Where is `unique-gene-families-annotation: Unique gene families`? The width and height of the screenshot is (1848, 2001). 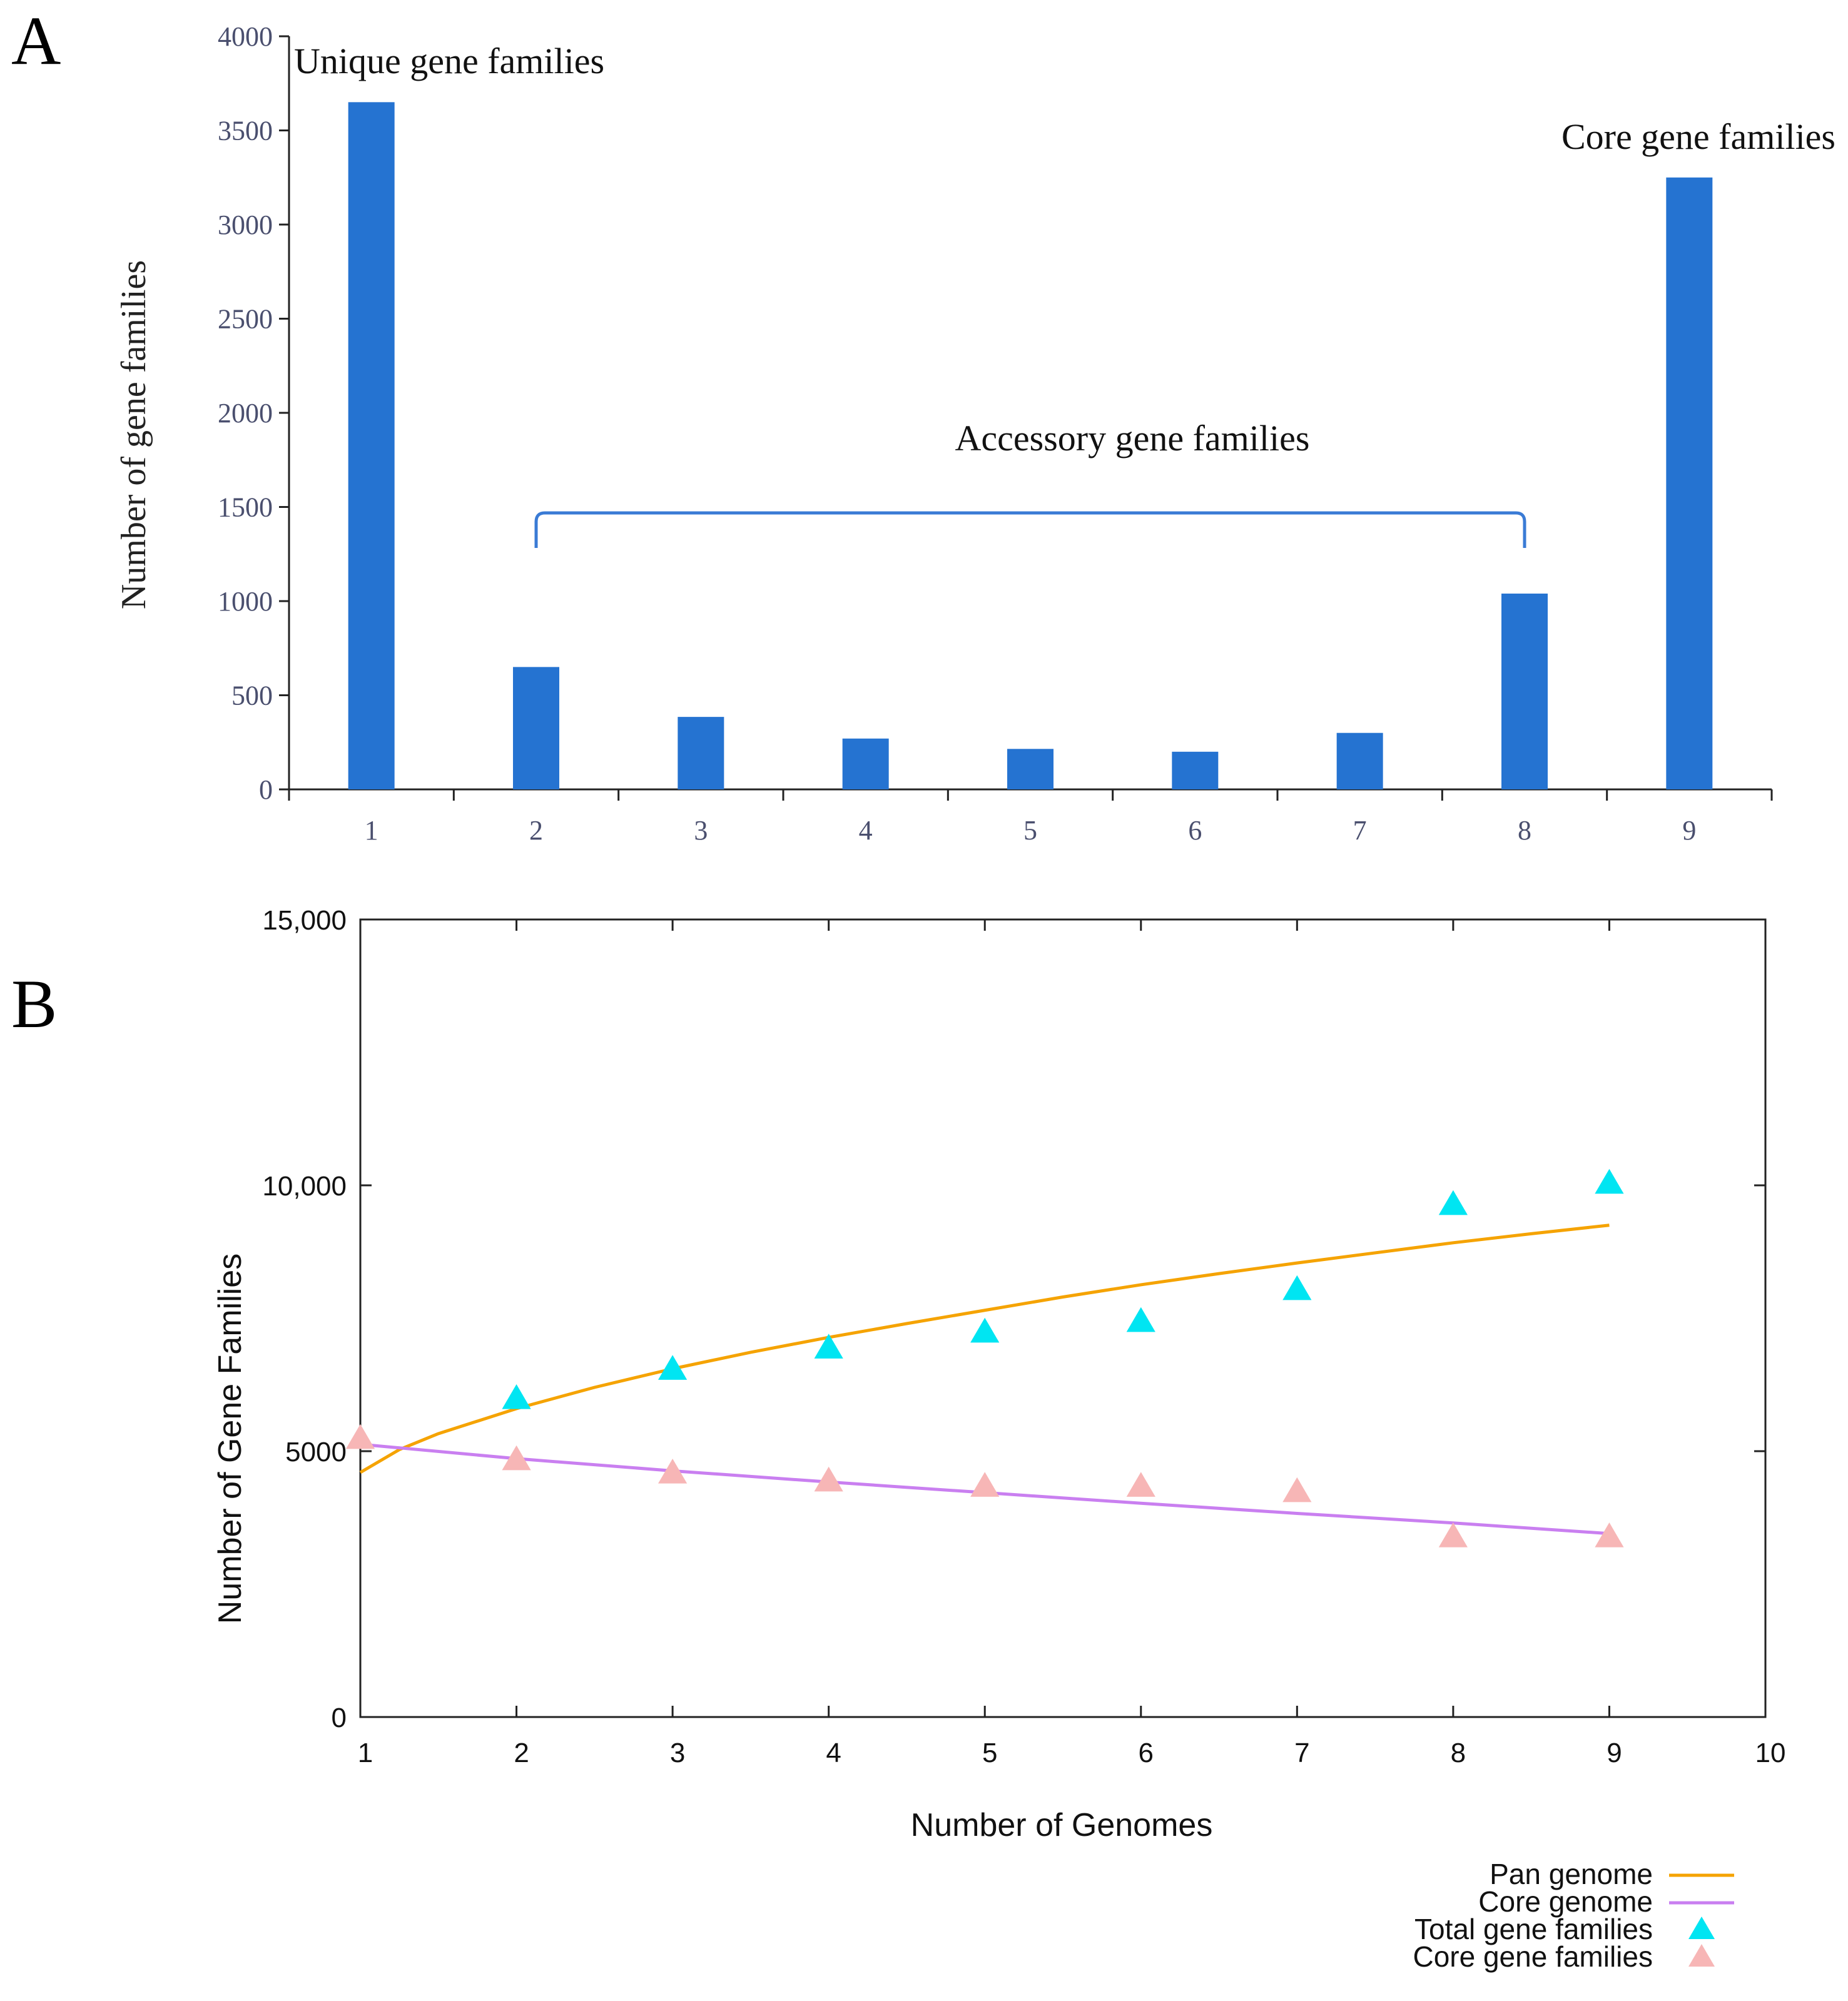 unique-gene-families-annotation: Unique gene families is located at coordinates (449, 61).